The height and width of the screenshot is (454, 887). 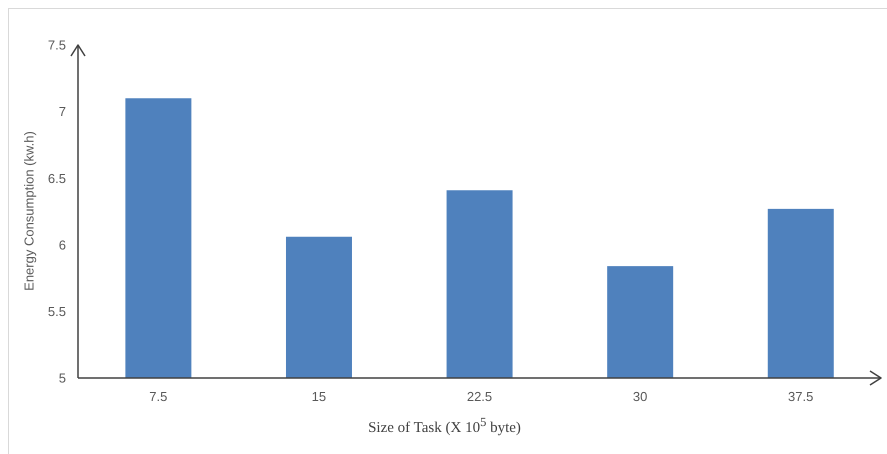 What do you see at coordinates (479, 396) in the screenshot?
I see `x-tick-label: 22.5` at bounding box center [479, 396].